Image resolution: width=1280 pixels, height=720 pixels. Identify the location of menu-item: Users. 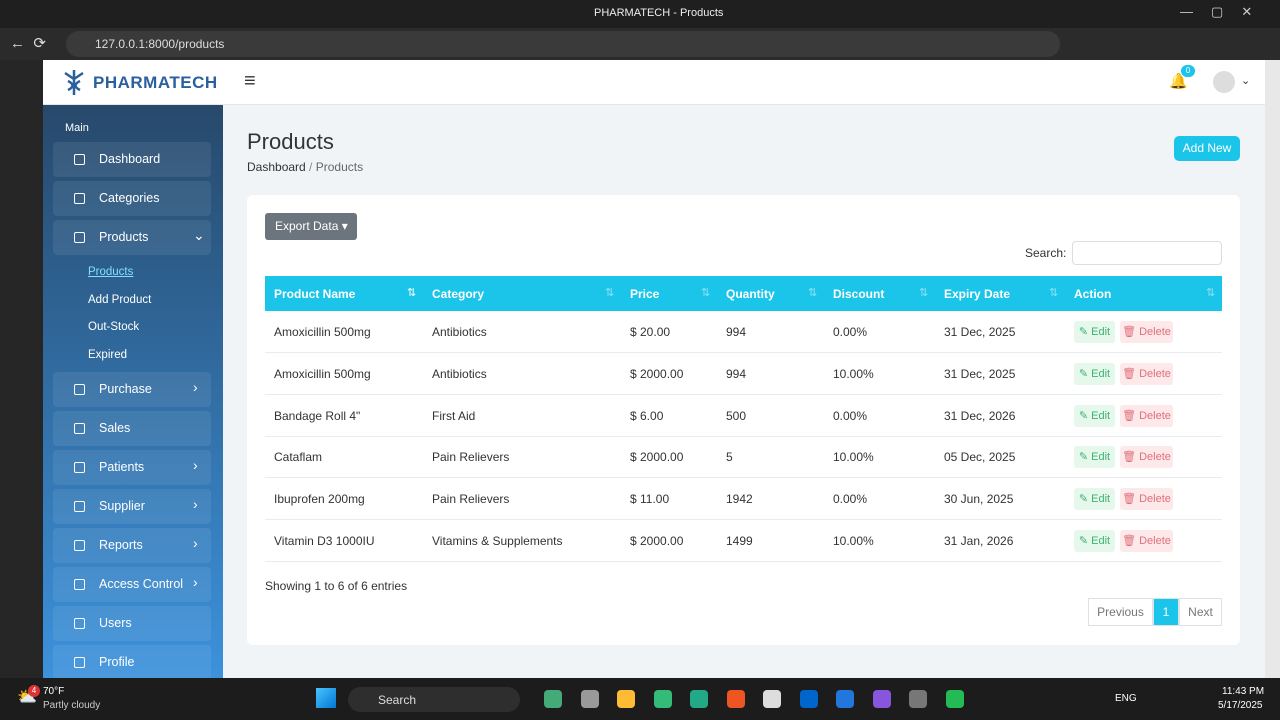
(132, 623).